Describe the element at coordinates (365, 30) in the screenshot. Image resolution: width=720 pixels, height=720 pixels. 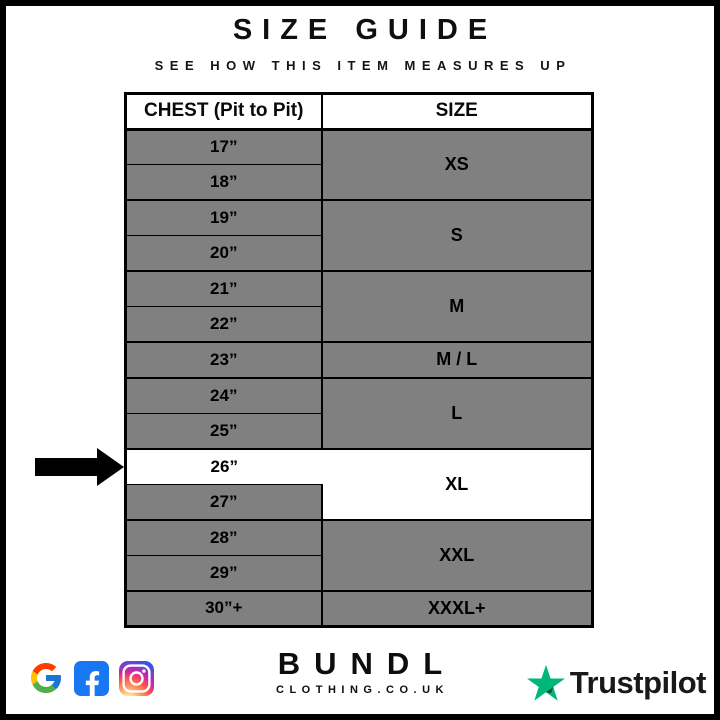
I see `page-title: SIZE GUIDE` at that location.